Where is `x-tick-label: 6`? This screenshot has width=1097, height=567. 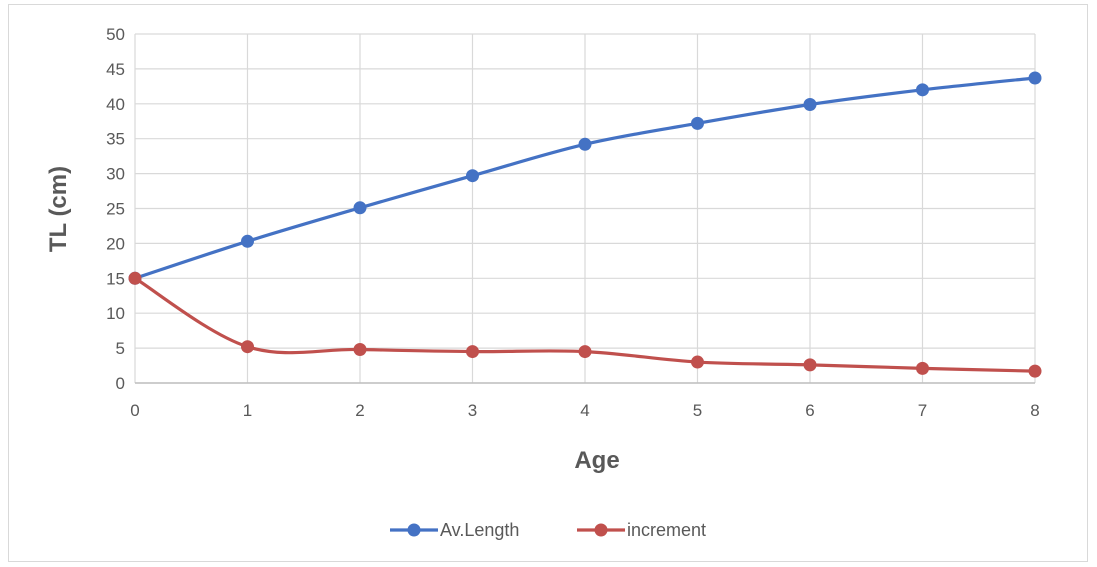 x-tick-label: 6 is located at coordinates (809, 410).